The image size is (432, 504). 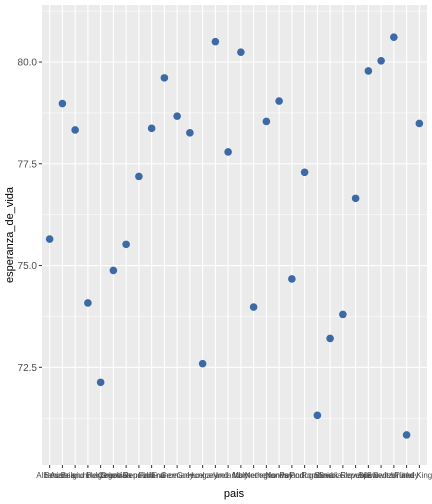 What do you see at coordinates (28, 62) in the screenshot?
I see `y-tick-label: 80.0` at bounding box center [28, 62].